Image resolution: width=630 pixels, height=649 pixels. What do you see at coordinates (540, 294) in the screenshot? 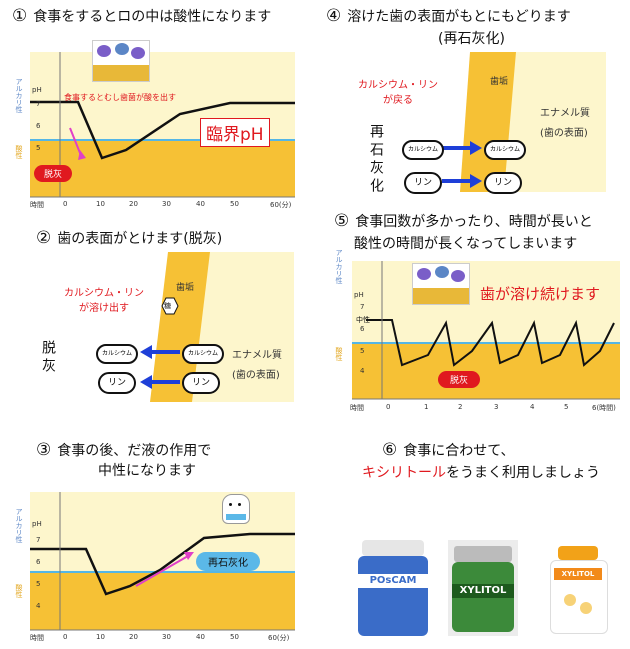
I see `dissolving-caption: 歯が溶け続けます` at bounding box center [540, 294].